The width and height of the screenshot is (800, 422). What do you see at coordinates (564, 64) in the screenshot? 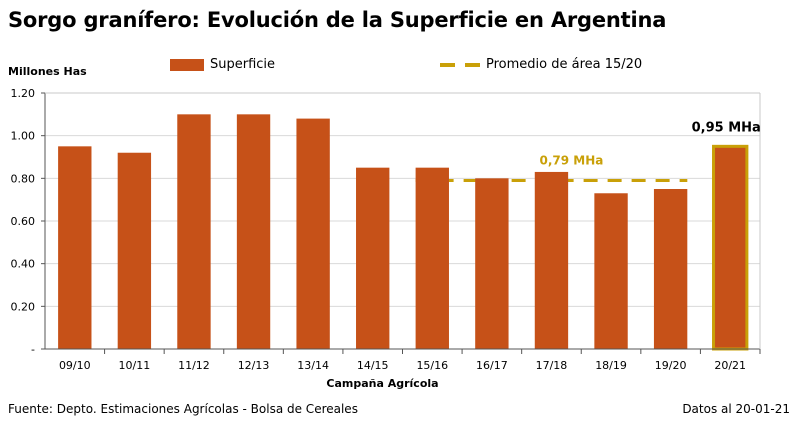
I see `legend-average-label: Promedio de área 15/20` at bounding box center [564, 64].